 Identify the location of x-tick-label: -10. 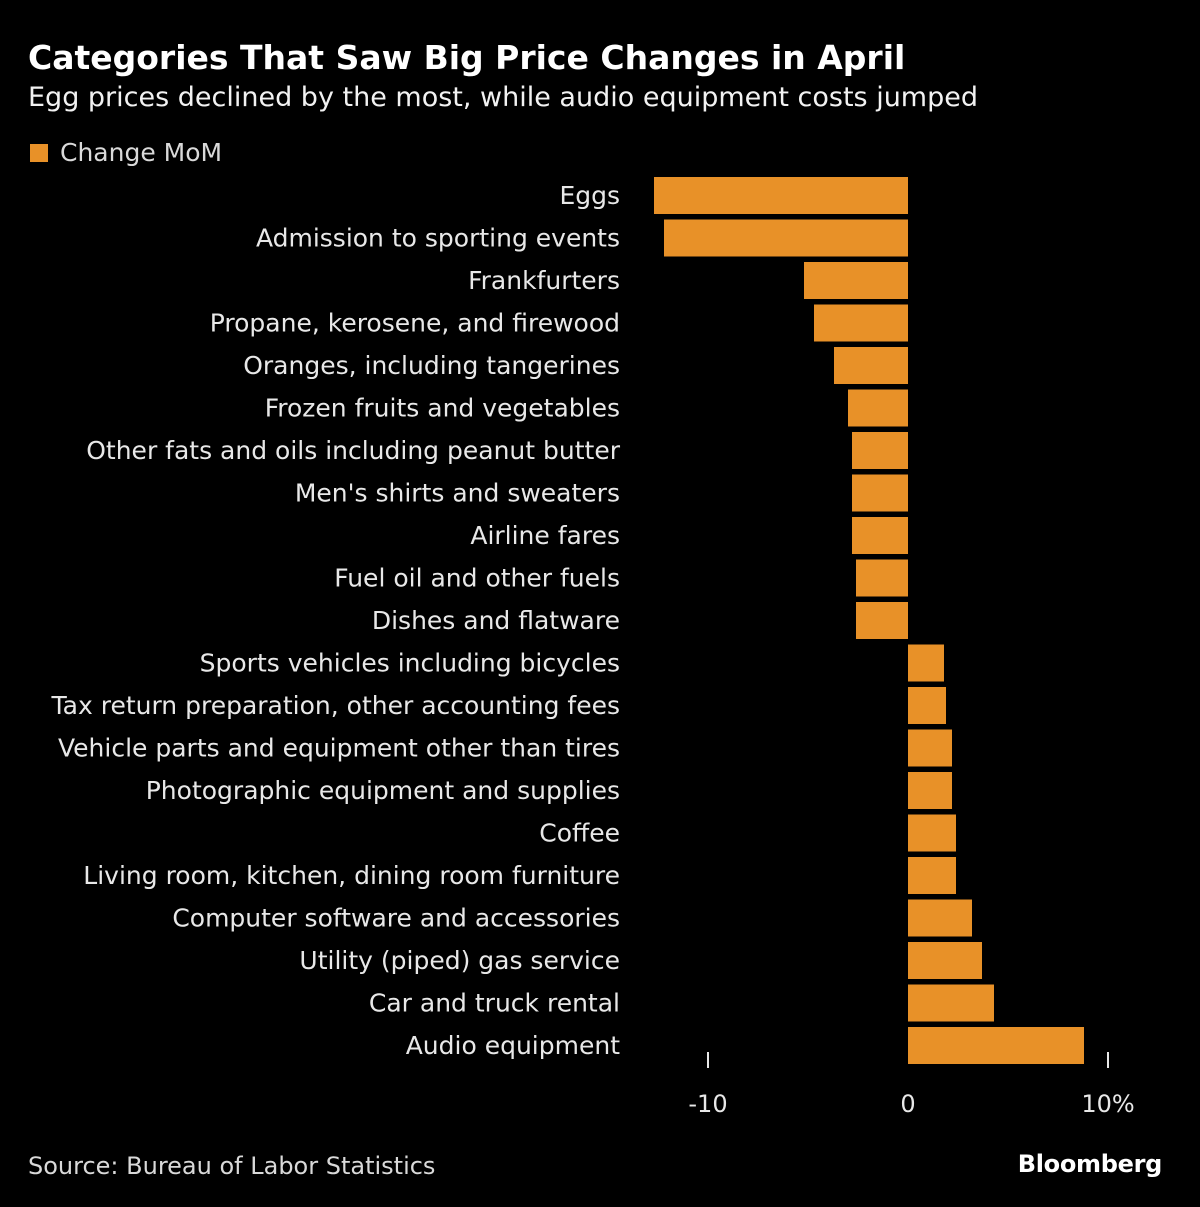
(707, 1104).